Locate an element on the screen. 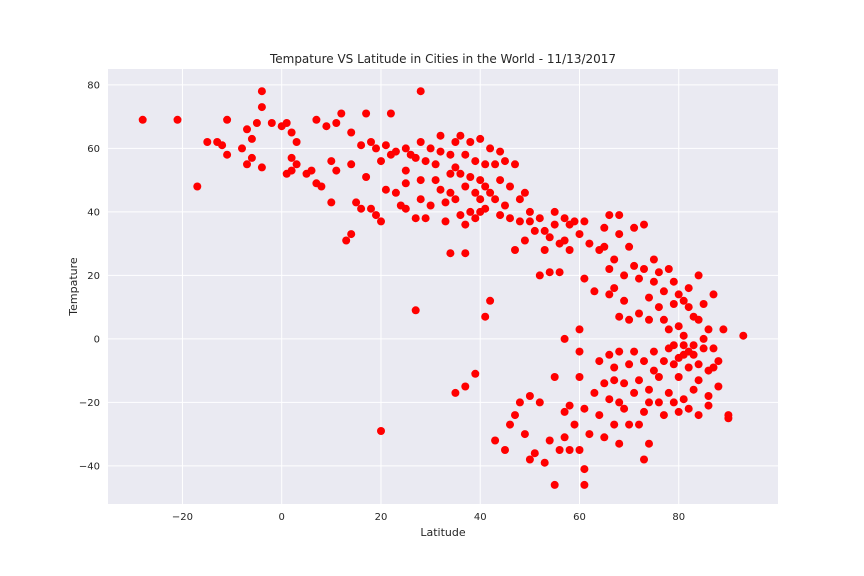 The height and width of the screenshot is (576, 864). x-axis-label: Latitude is located at coordinates (443, 532).